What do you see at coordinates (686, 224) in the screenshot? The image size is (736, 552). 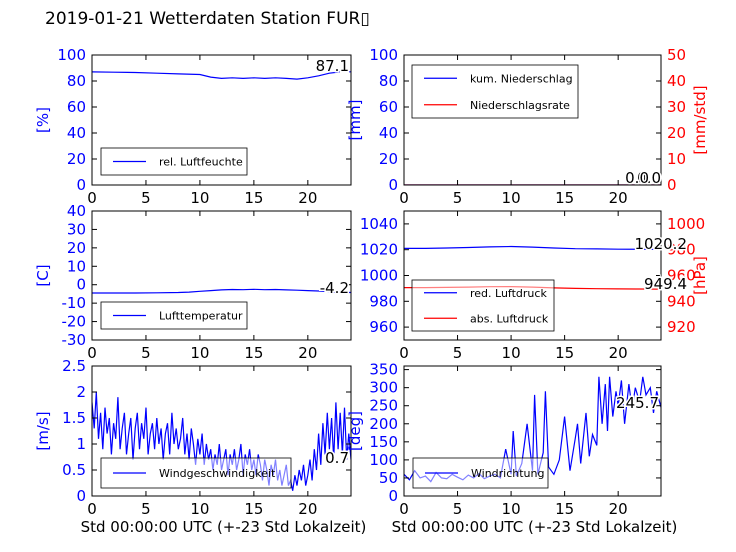 I see `pressure-ytick-right-label: 1000` at bounding box center [686, 224].